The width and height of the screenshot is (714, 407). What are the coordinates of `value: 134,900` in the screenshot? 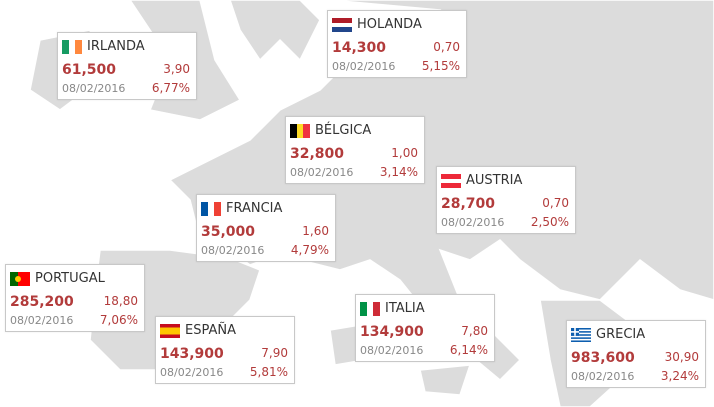 It's located at (392, 332).